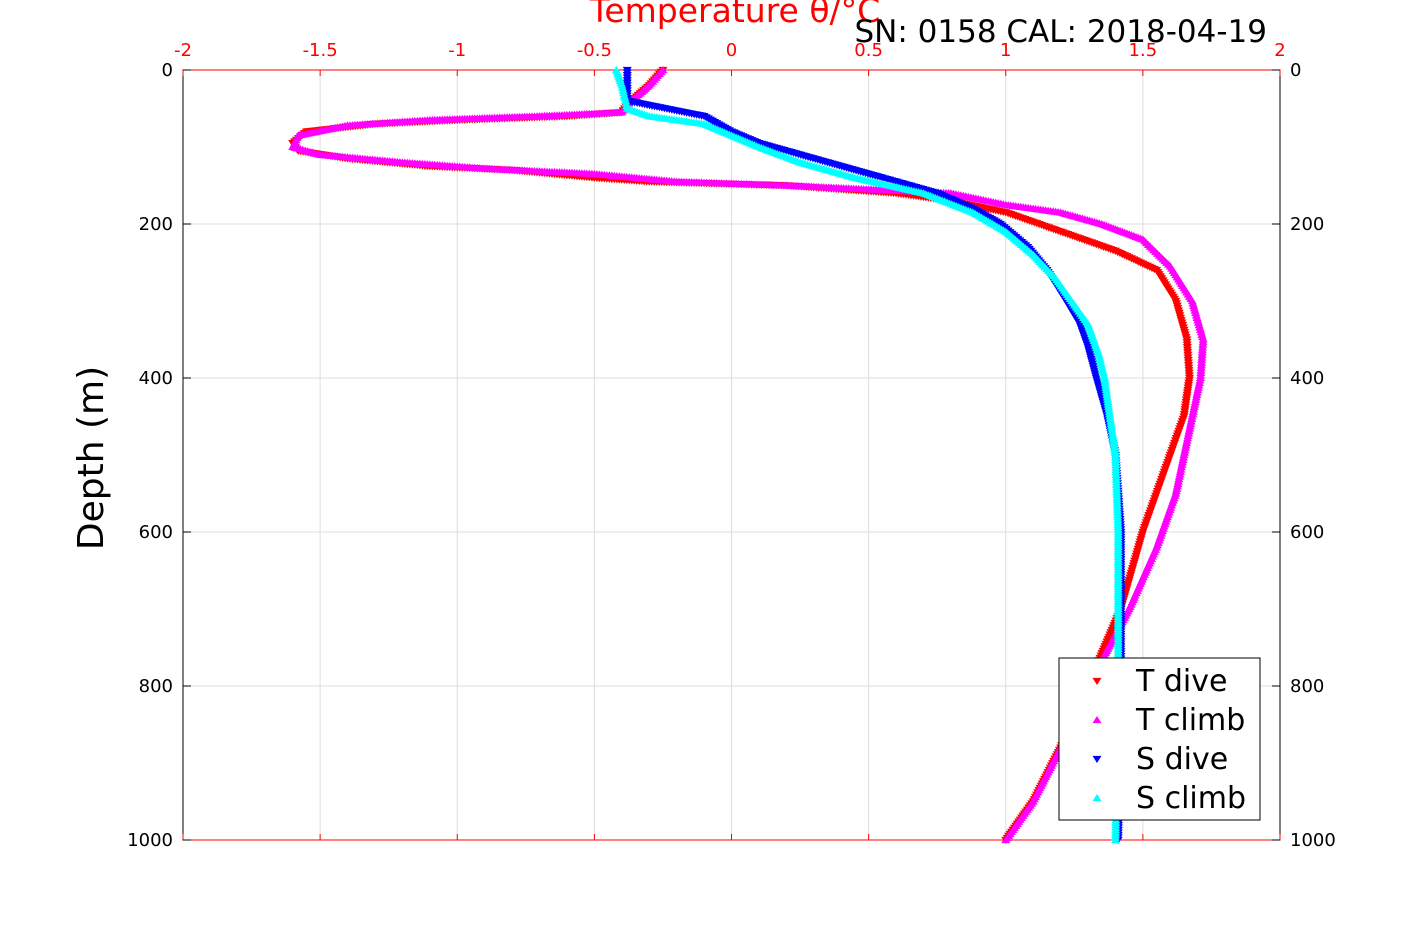  I want to click on x-tick-label: -0.5, so click(594, 50).